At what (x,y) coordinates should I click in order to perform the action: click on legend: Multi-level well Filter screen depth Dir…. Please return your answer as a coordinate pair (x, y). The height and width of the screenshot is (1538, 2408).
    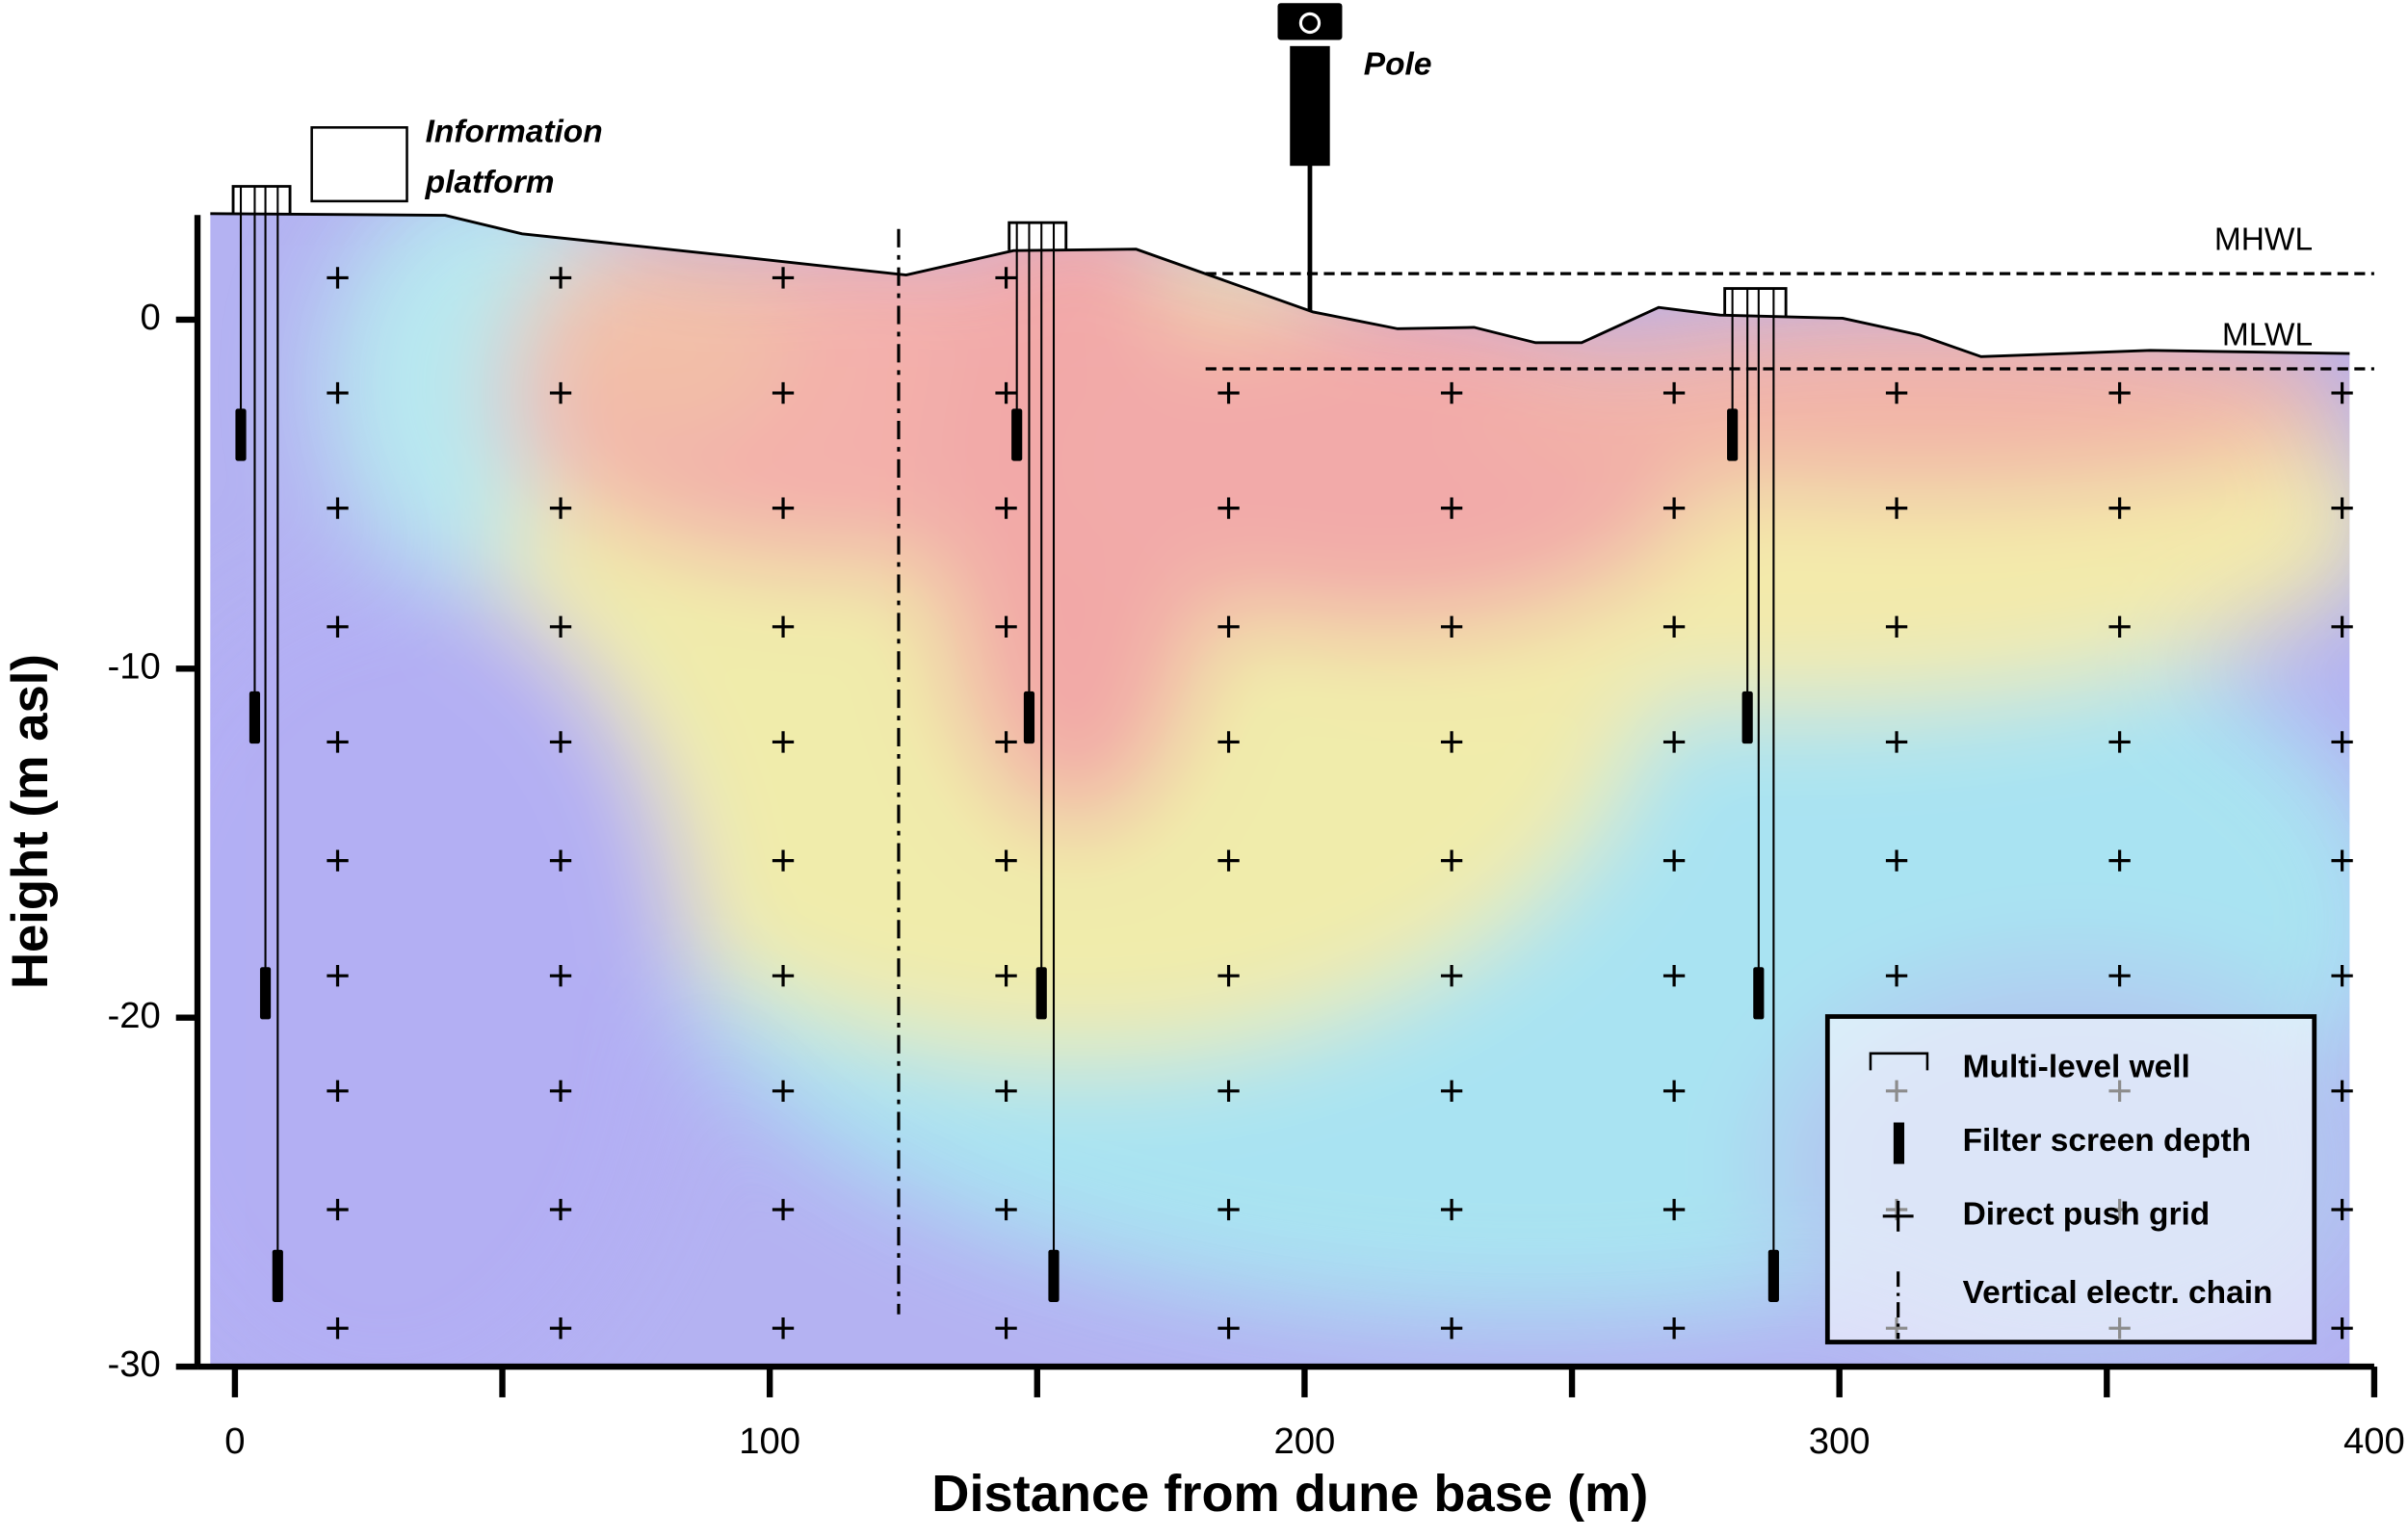
    Looking at the image, I should click on (2070, 1179).